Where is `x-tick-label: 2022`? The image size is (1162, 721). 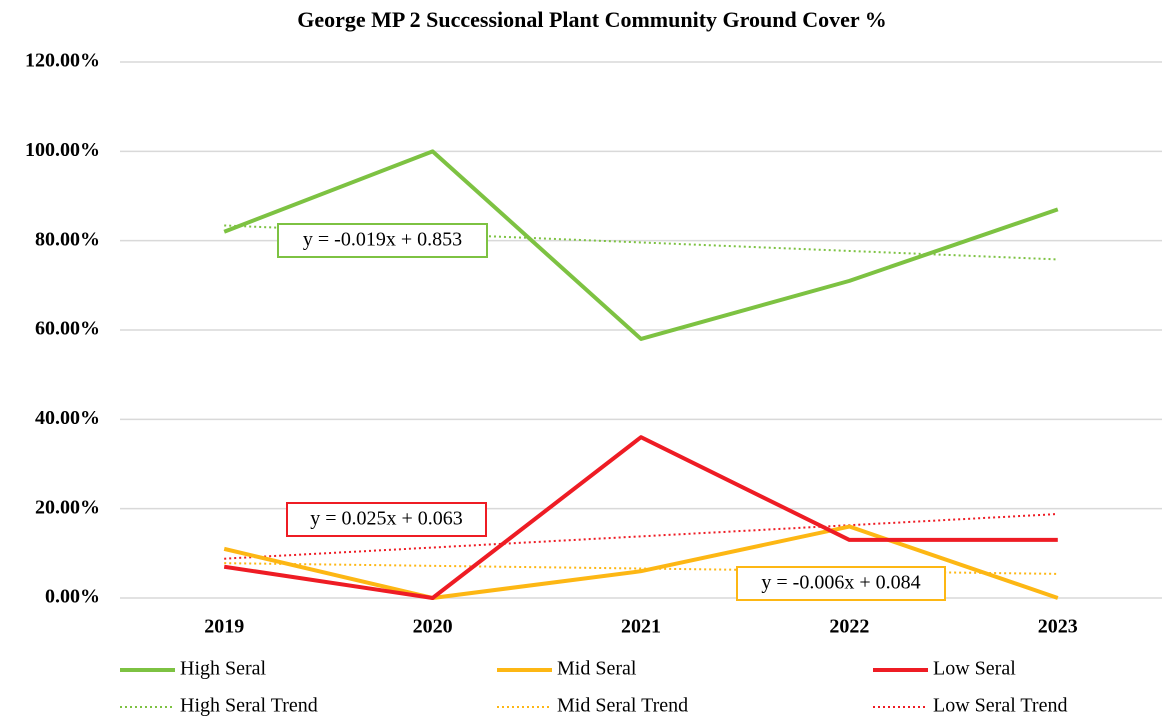 x-tick-label: 2022 is located at coordinates (849, 627).